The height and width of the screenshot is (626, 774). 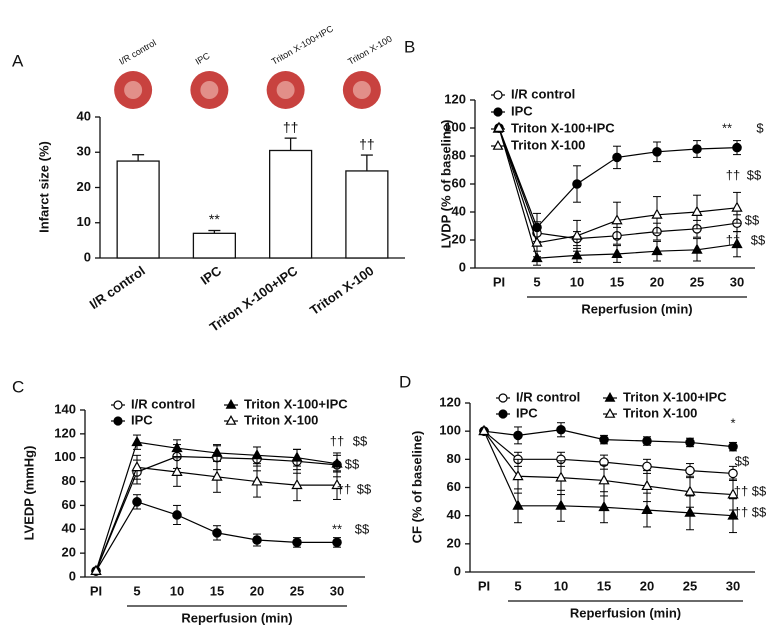 What do you see at coordinates (18, 386) in the screenshot?
I see `panel-label: C` at bounding box center [18, 386].